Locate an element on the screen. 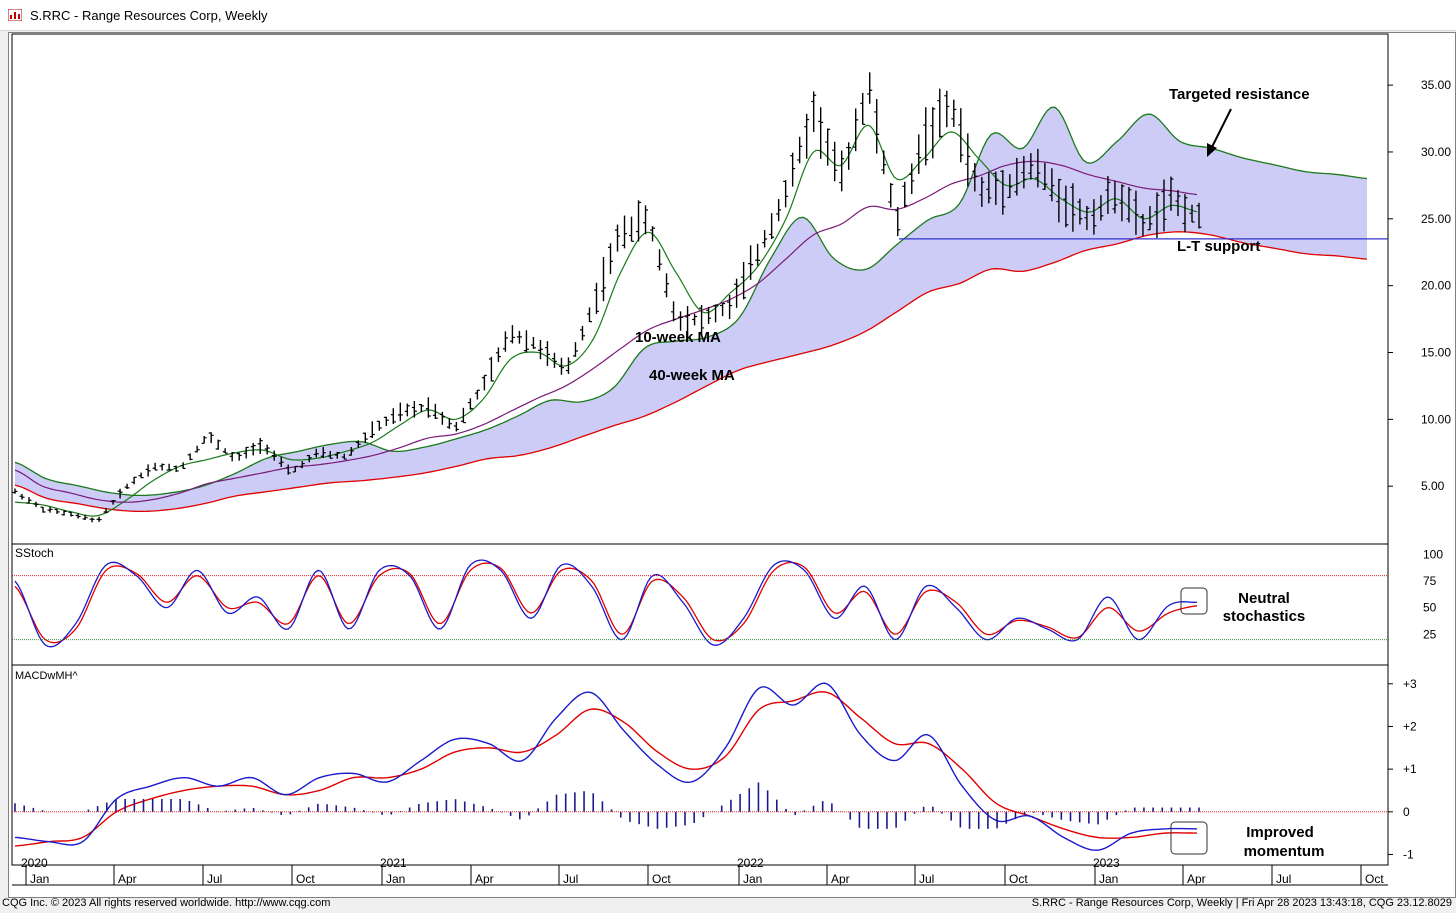 This screenshot has height=913, width=1456. price-tick-label: 35.00 is located at coordinates (1436, 85).